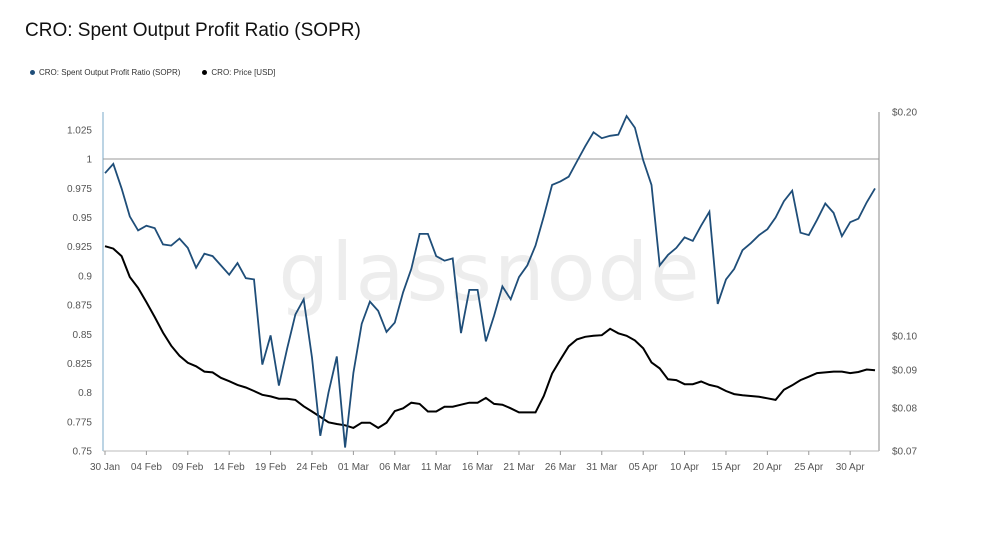 Image resolution: width=984 pixels, height=554 pixels. I want to click on legend-dot-price, so click(205, 72).